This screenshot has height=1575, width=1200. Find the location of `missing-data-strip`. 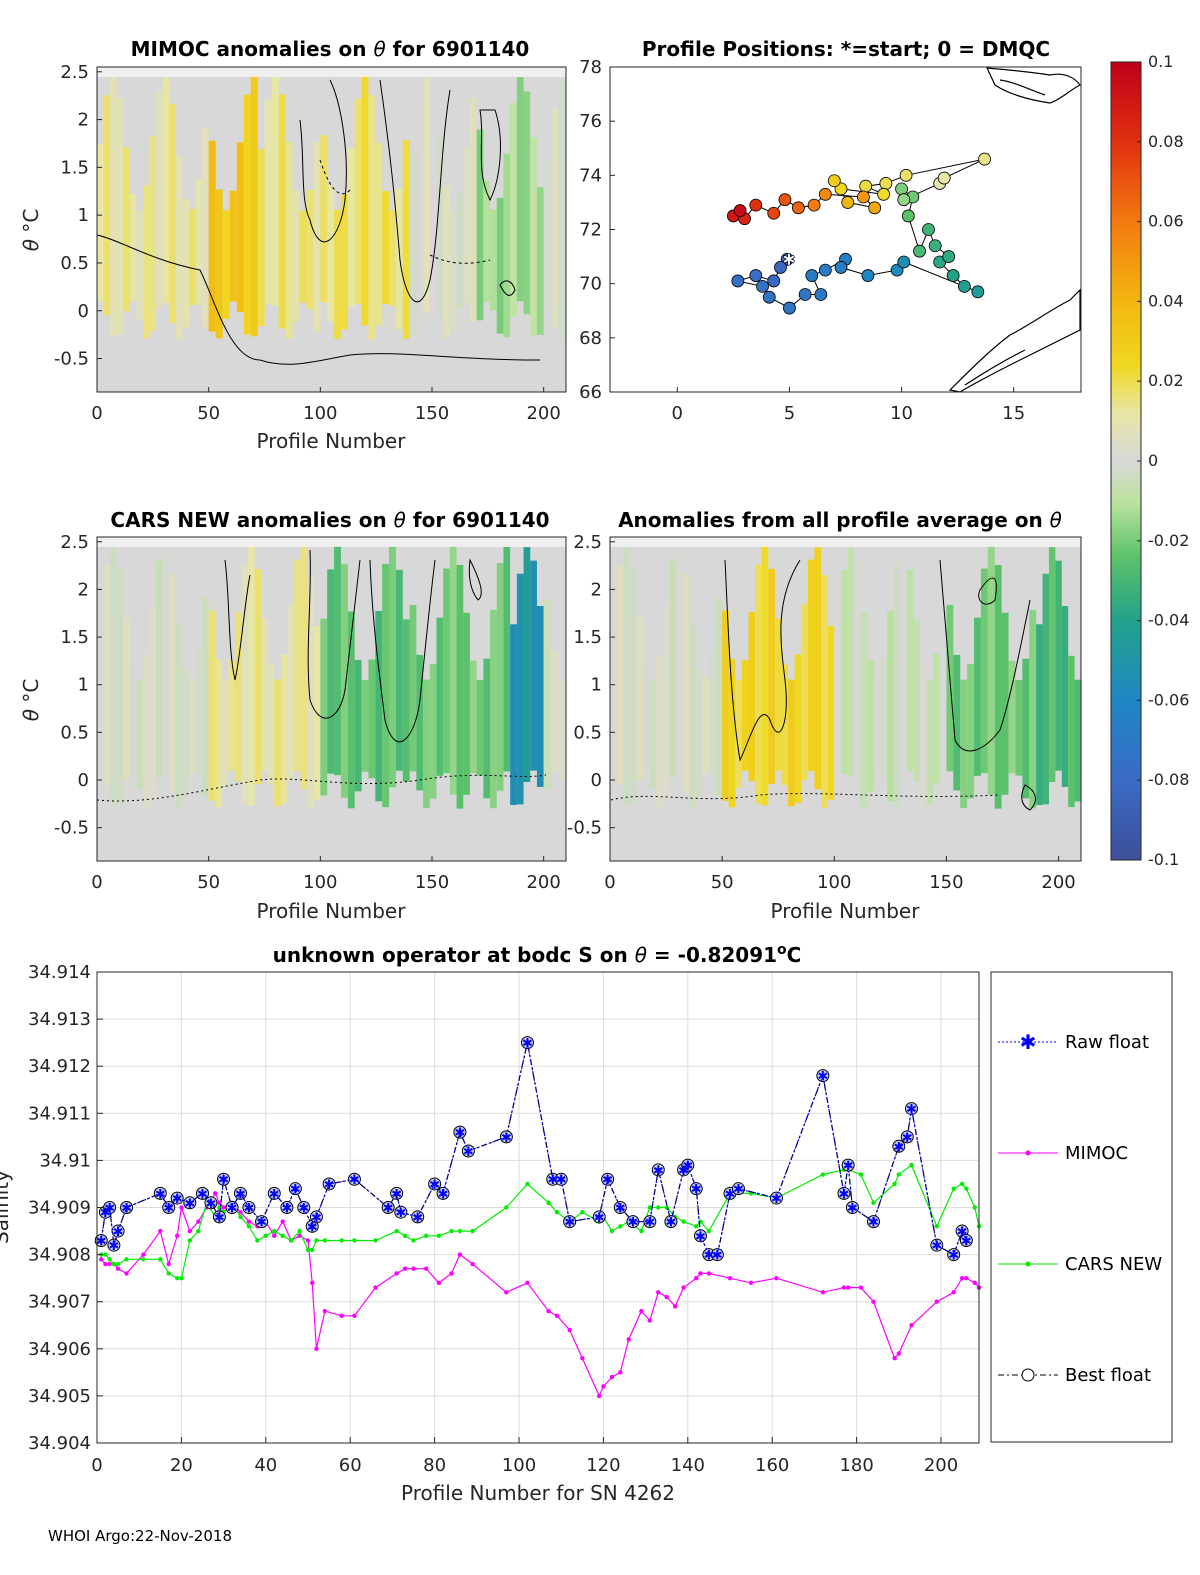

missing-data-strip is located at coordinates (845, 542).